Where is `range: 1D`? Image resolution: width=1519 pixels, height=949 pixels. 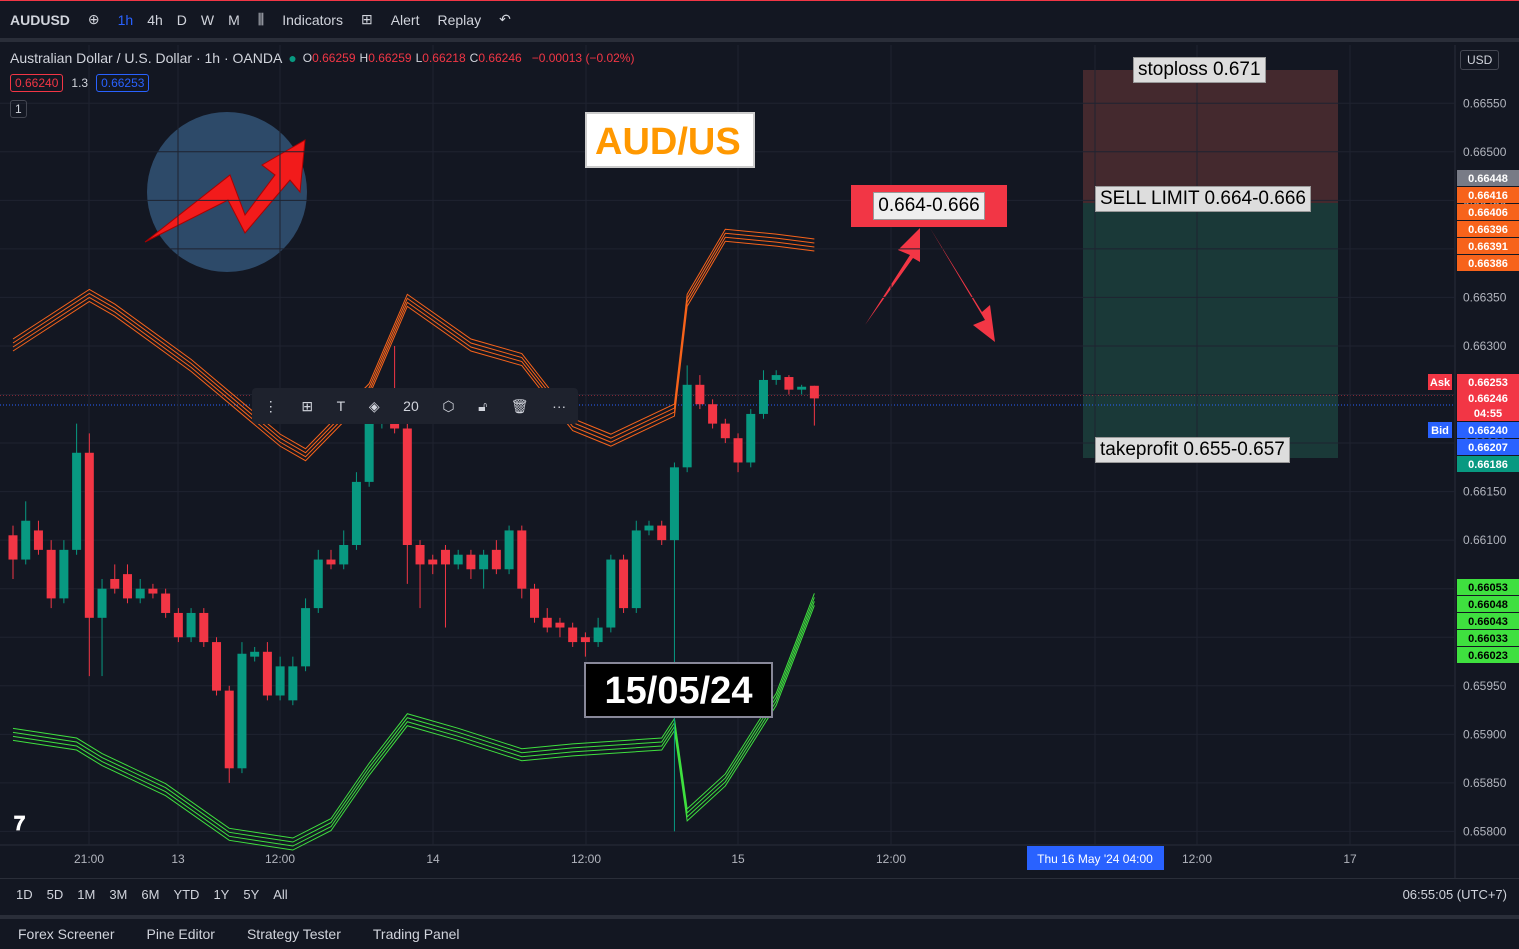 range: 1D is located at coordinates (24, 894).